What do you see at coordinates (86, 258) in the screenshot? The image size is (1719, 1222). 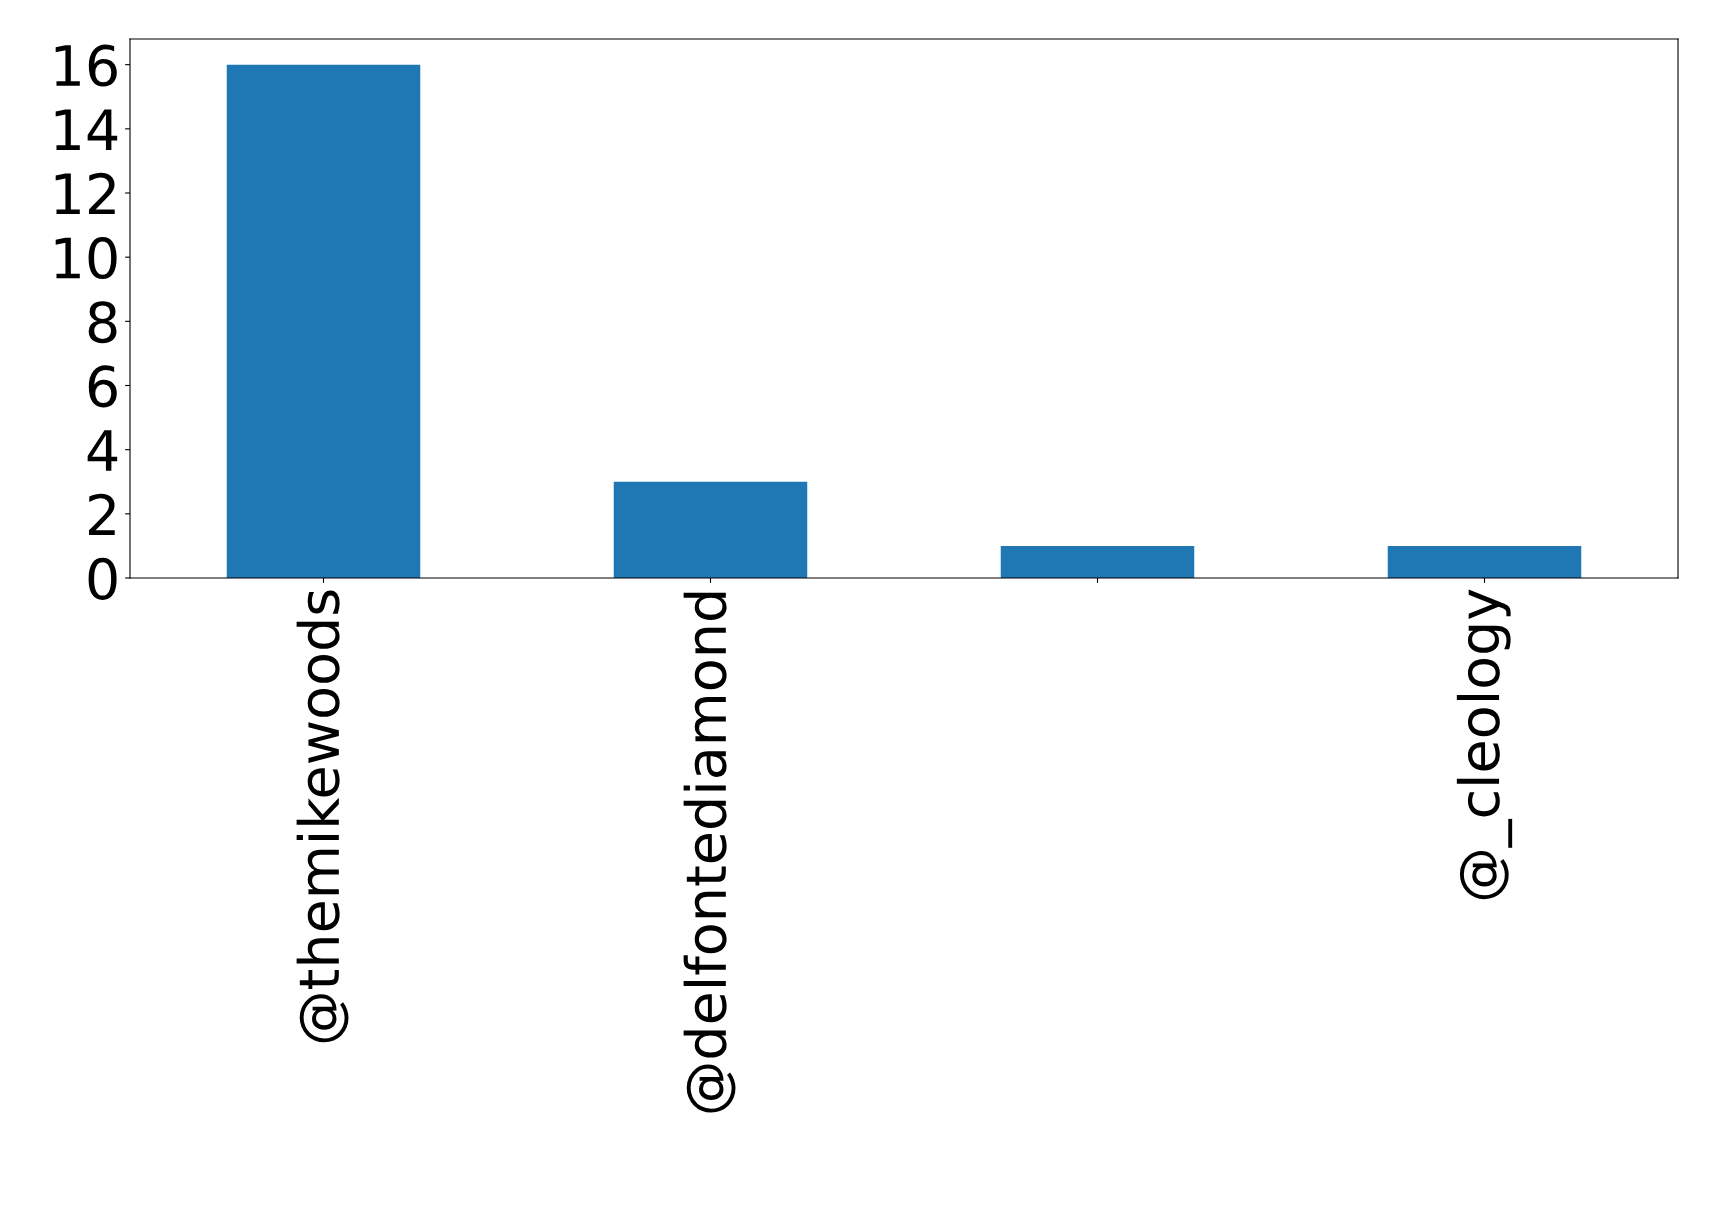 I see `y-tick-label: 10` at bounding box center [86, 258].